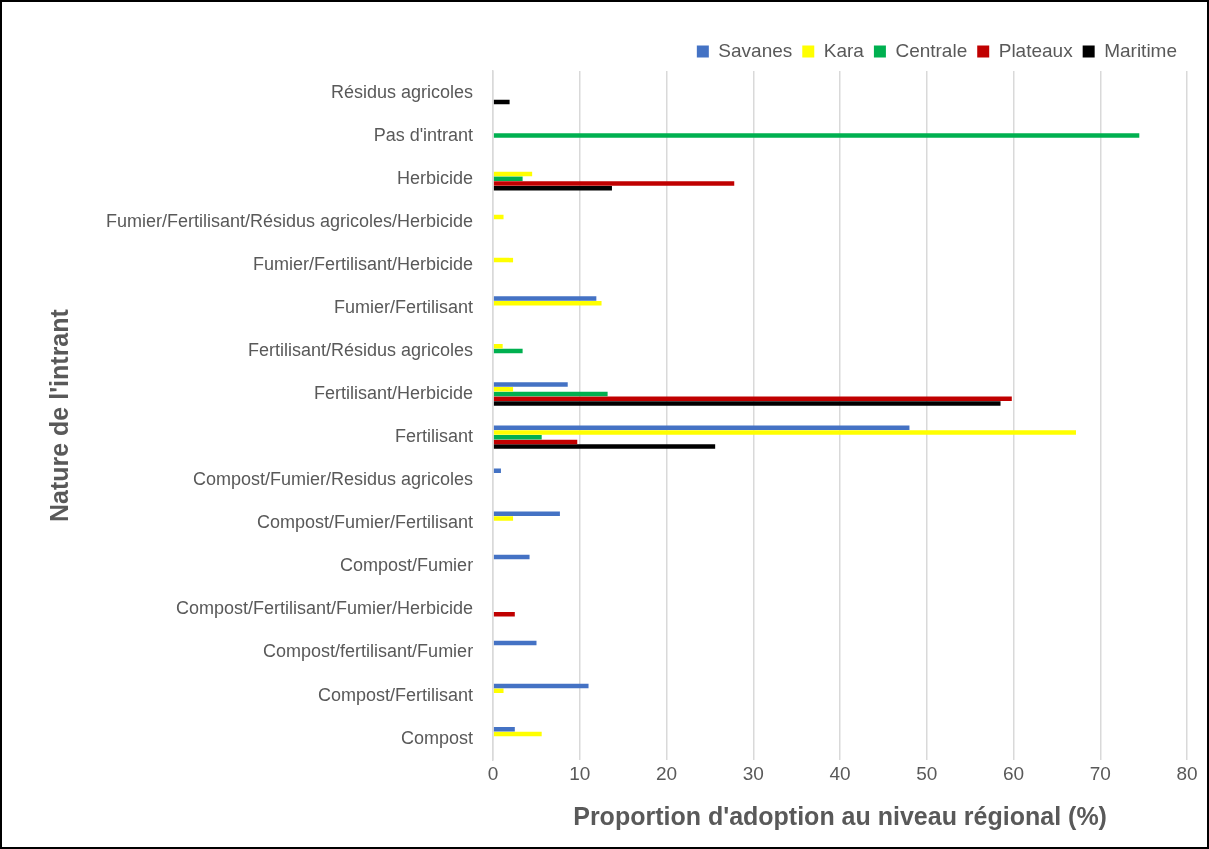 Image resolution: width=1209 pixels, height=849 pixels. What do you see at coordinates (1141, 50) in the screenshot?
I see `legend-label: Maritime` at bounding box center [1141, 50].